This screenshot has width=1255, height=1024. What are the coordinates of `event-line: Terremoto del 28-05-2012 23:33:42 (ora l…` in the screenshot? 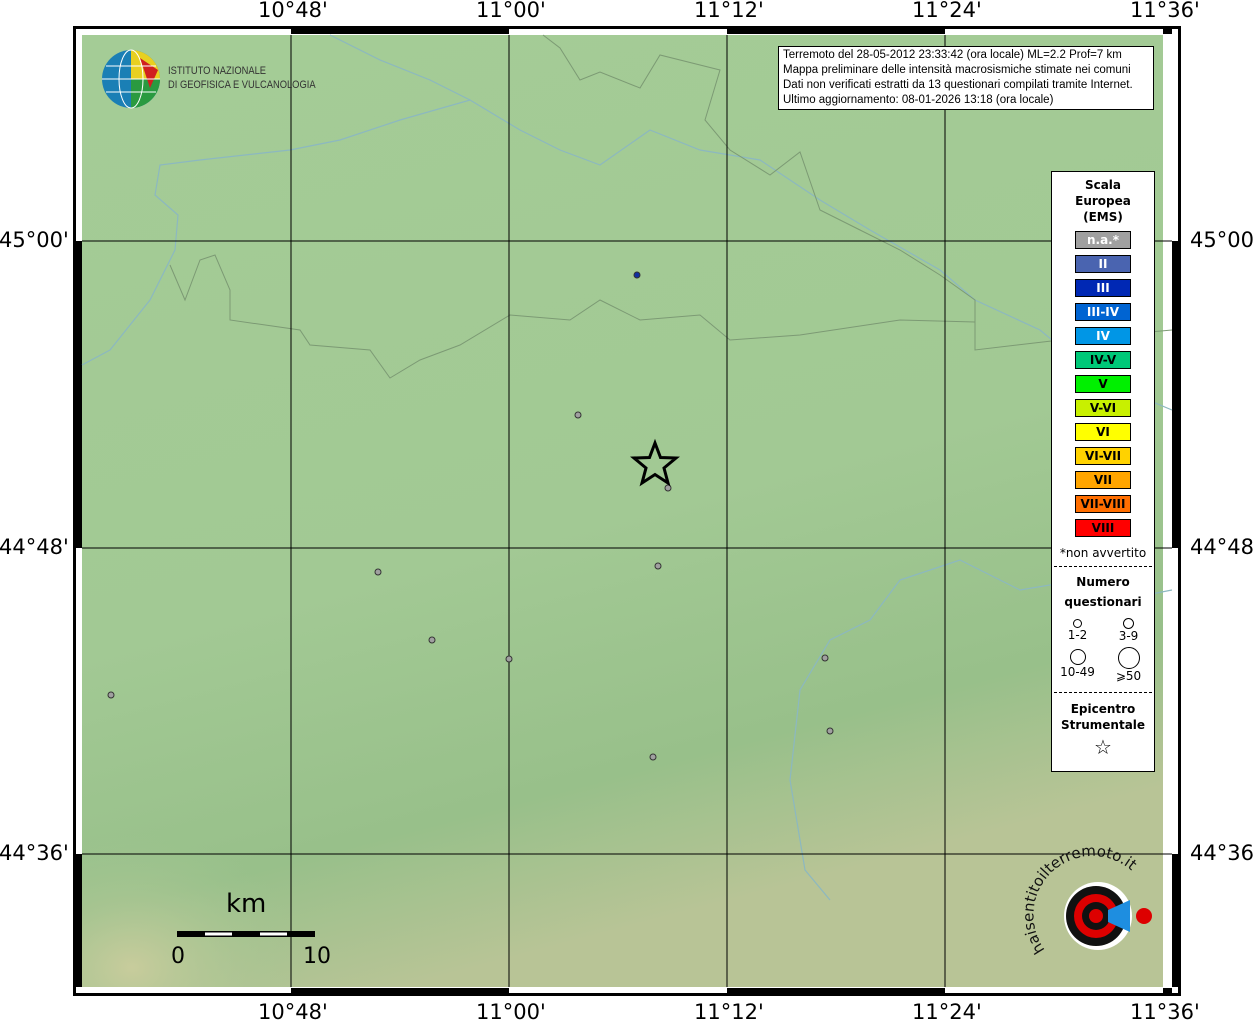 It's located at (952, 55).